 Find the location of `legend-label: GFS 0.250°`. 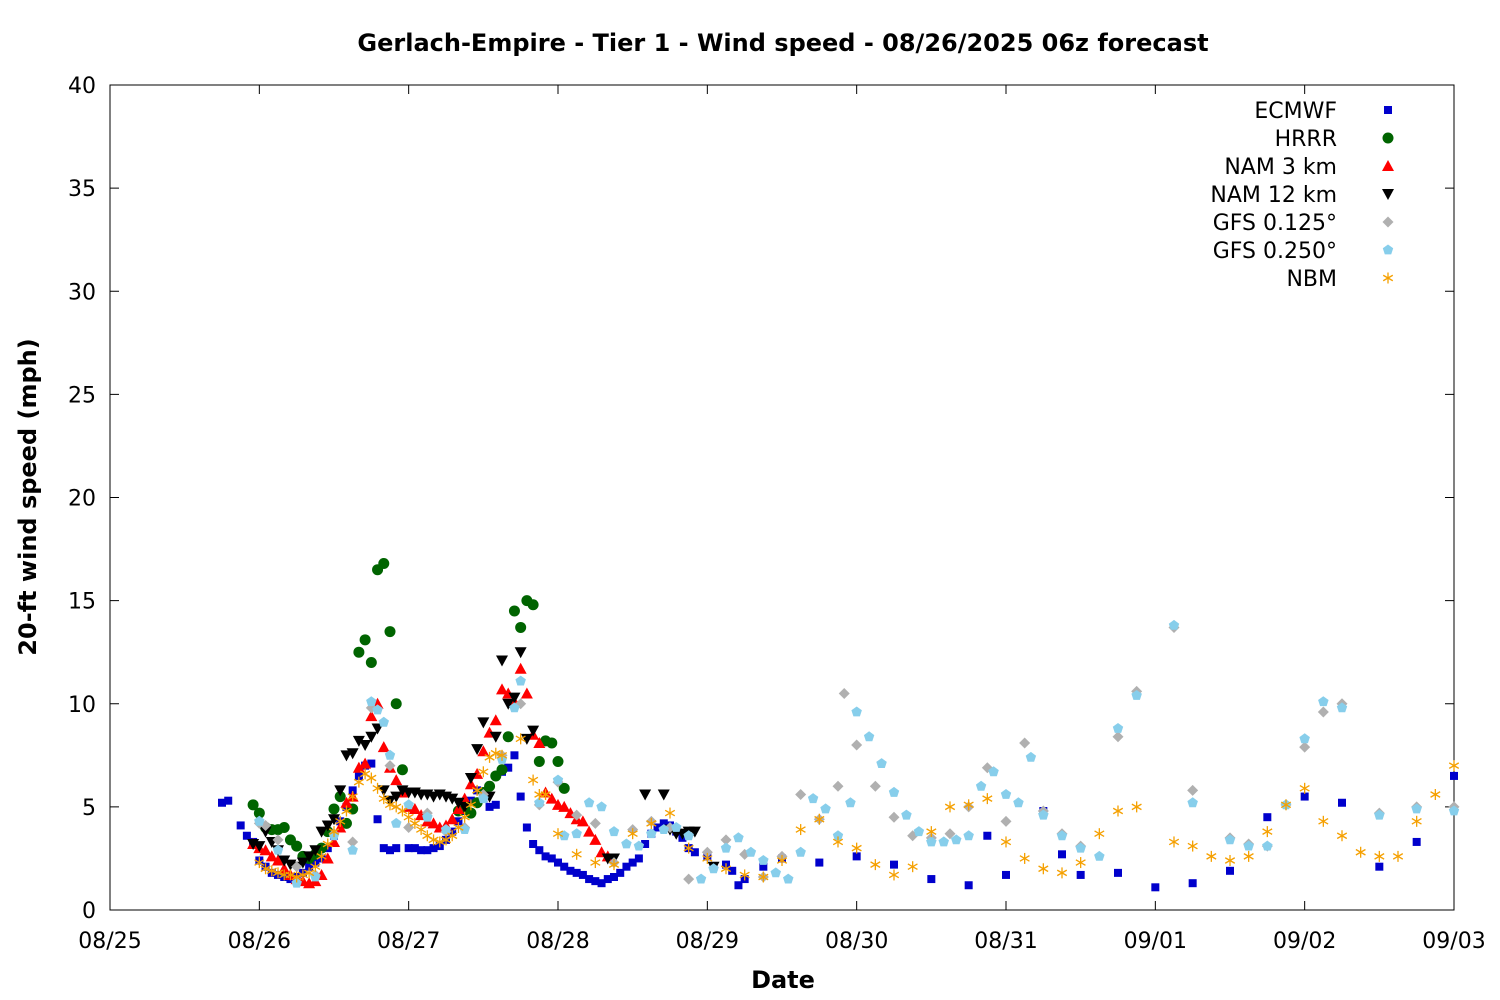

legend-label: GFS 0.250° is located at coordinates (1275, 251).